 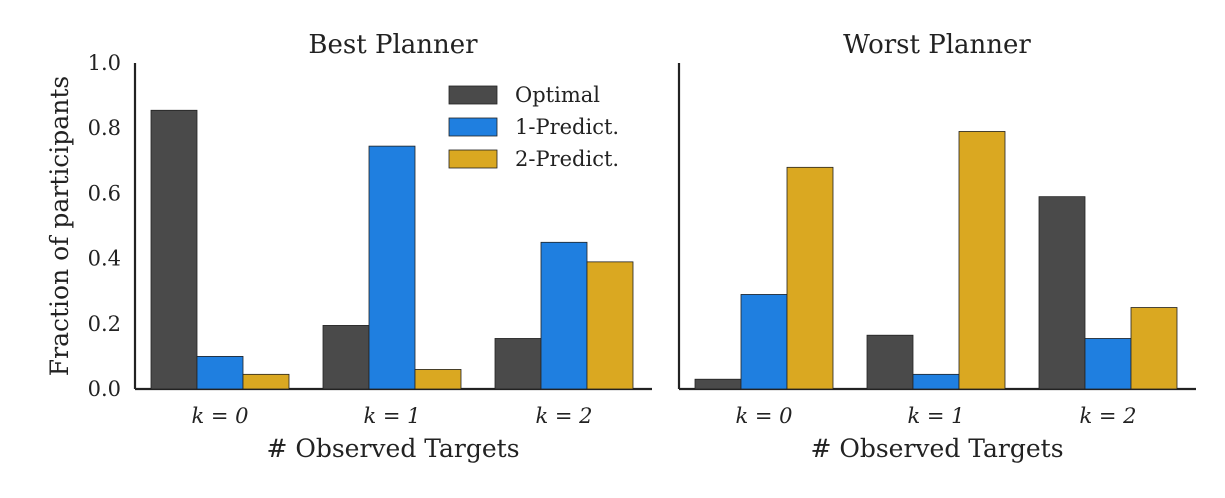 I want to click on y-axis-label: Fraction of participants, so click(x=59, y=226).